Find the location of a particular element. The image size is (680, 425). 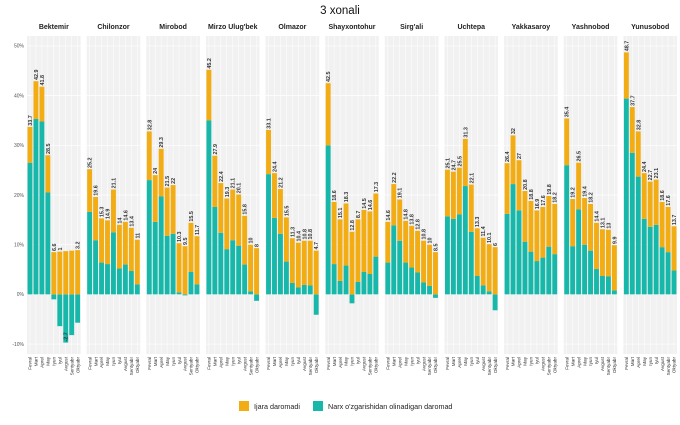

y-tick-label: 10% is located at coordinates (19, 245).